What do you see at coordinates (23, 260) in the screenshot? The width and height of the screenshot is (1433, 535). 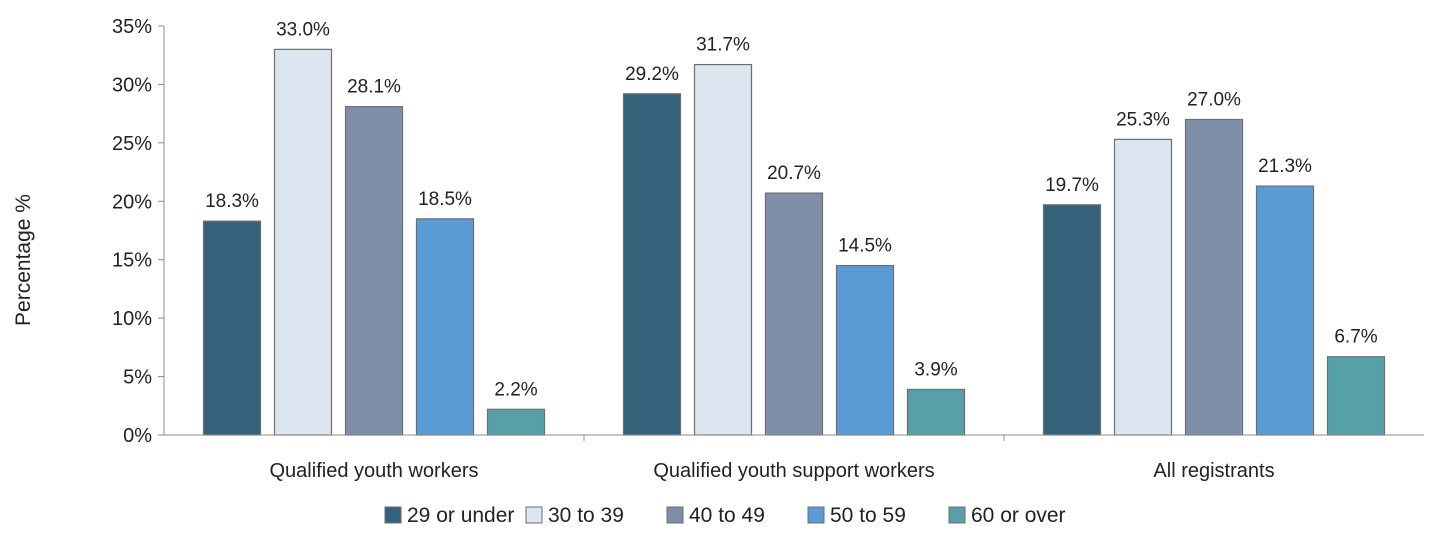 I see `y-axis-label: Percentage %` at bounding box center [23, 260].